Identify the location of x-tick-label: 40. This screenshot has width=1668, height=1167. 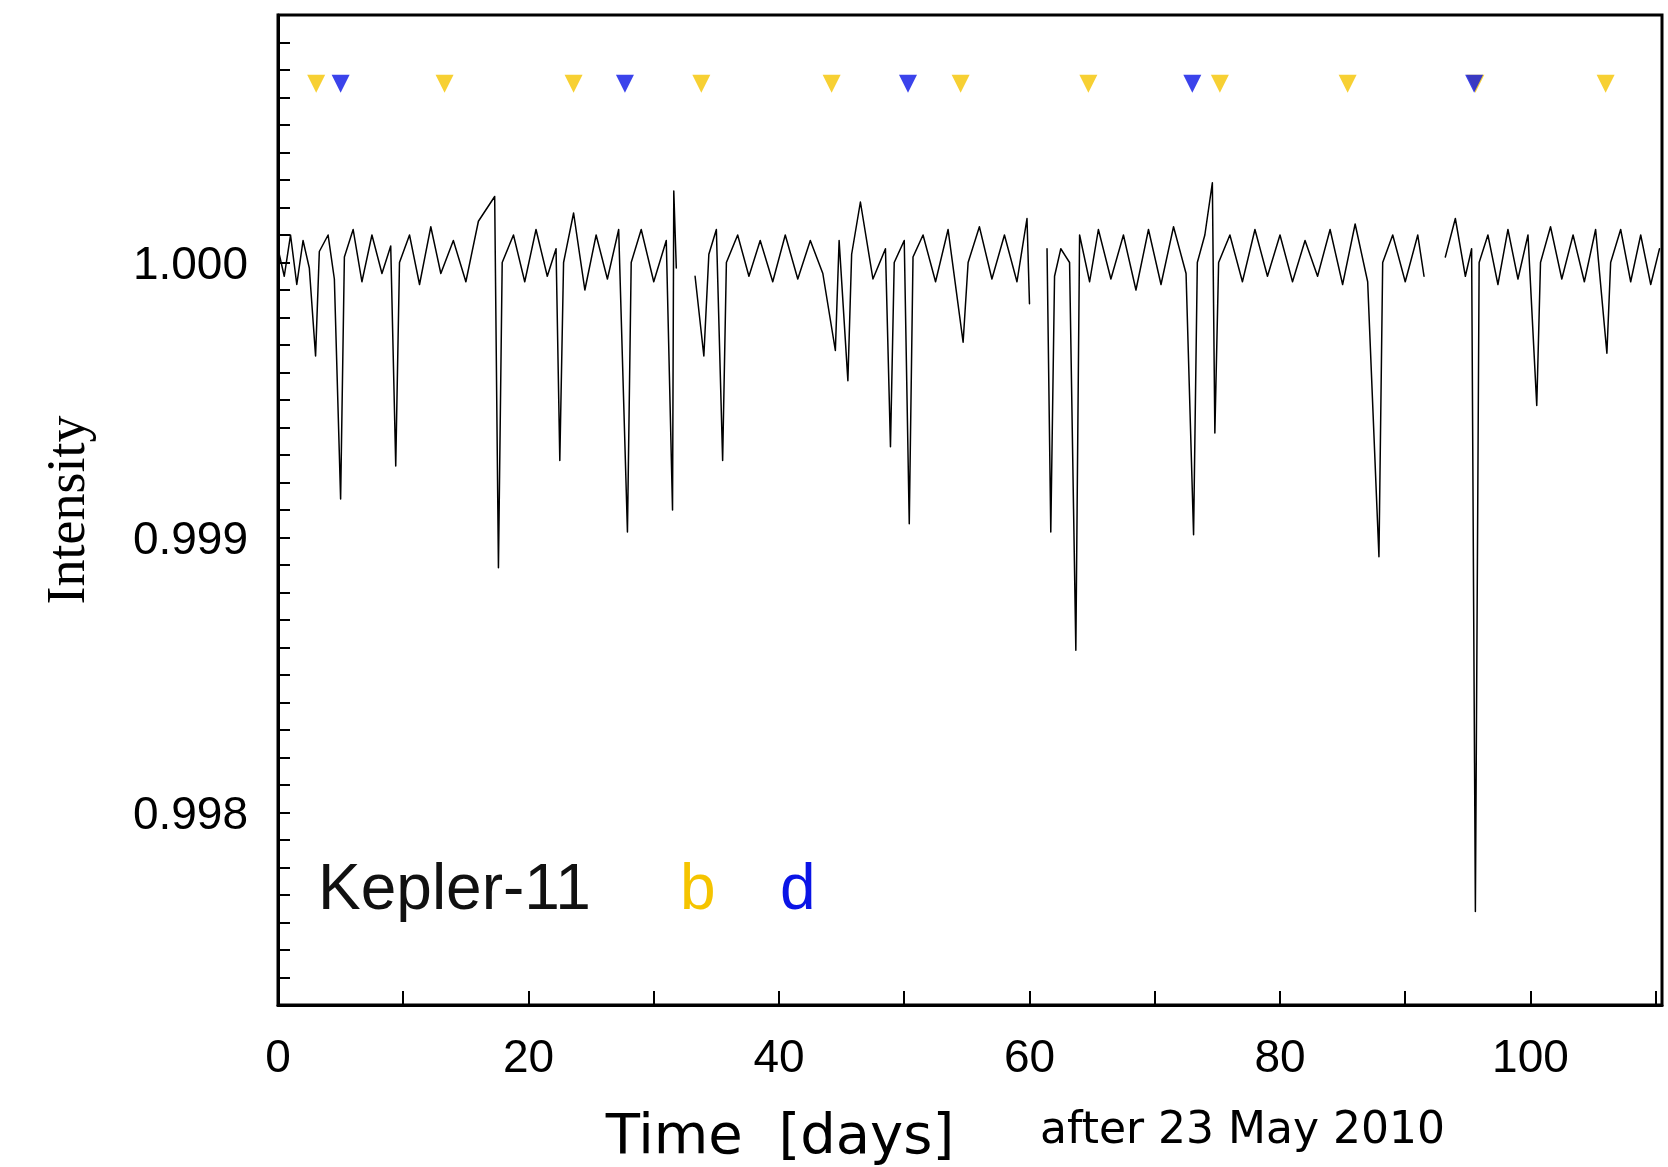
(779, 1056).